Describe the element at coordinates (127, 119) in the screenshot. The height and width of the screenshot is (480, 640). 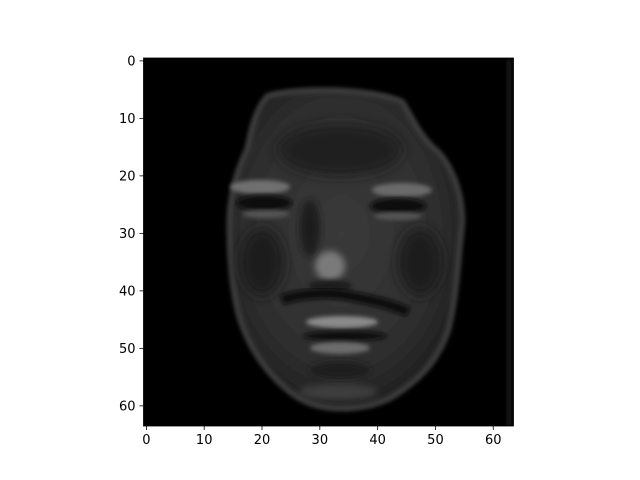
I see `y-tick-label: 10` at that location.